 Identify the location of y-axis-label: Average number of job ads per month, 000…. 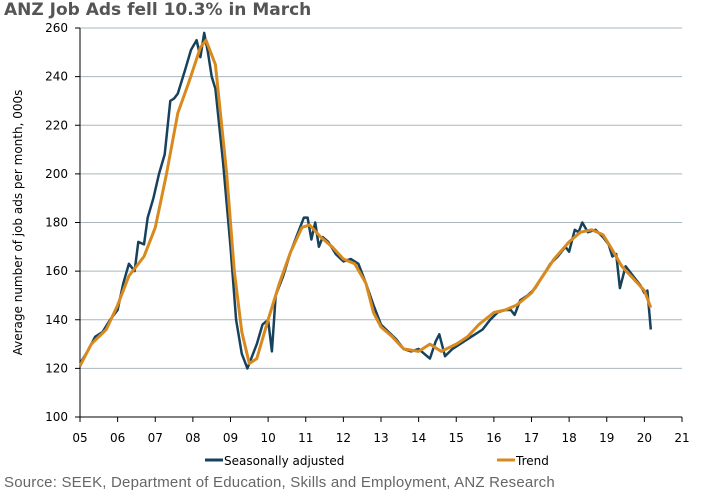
(18, 223).